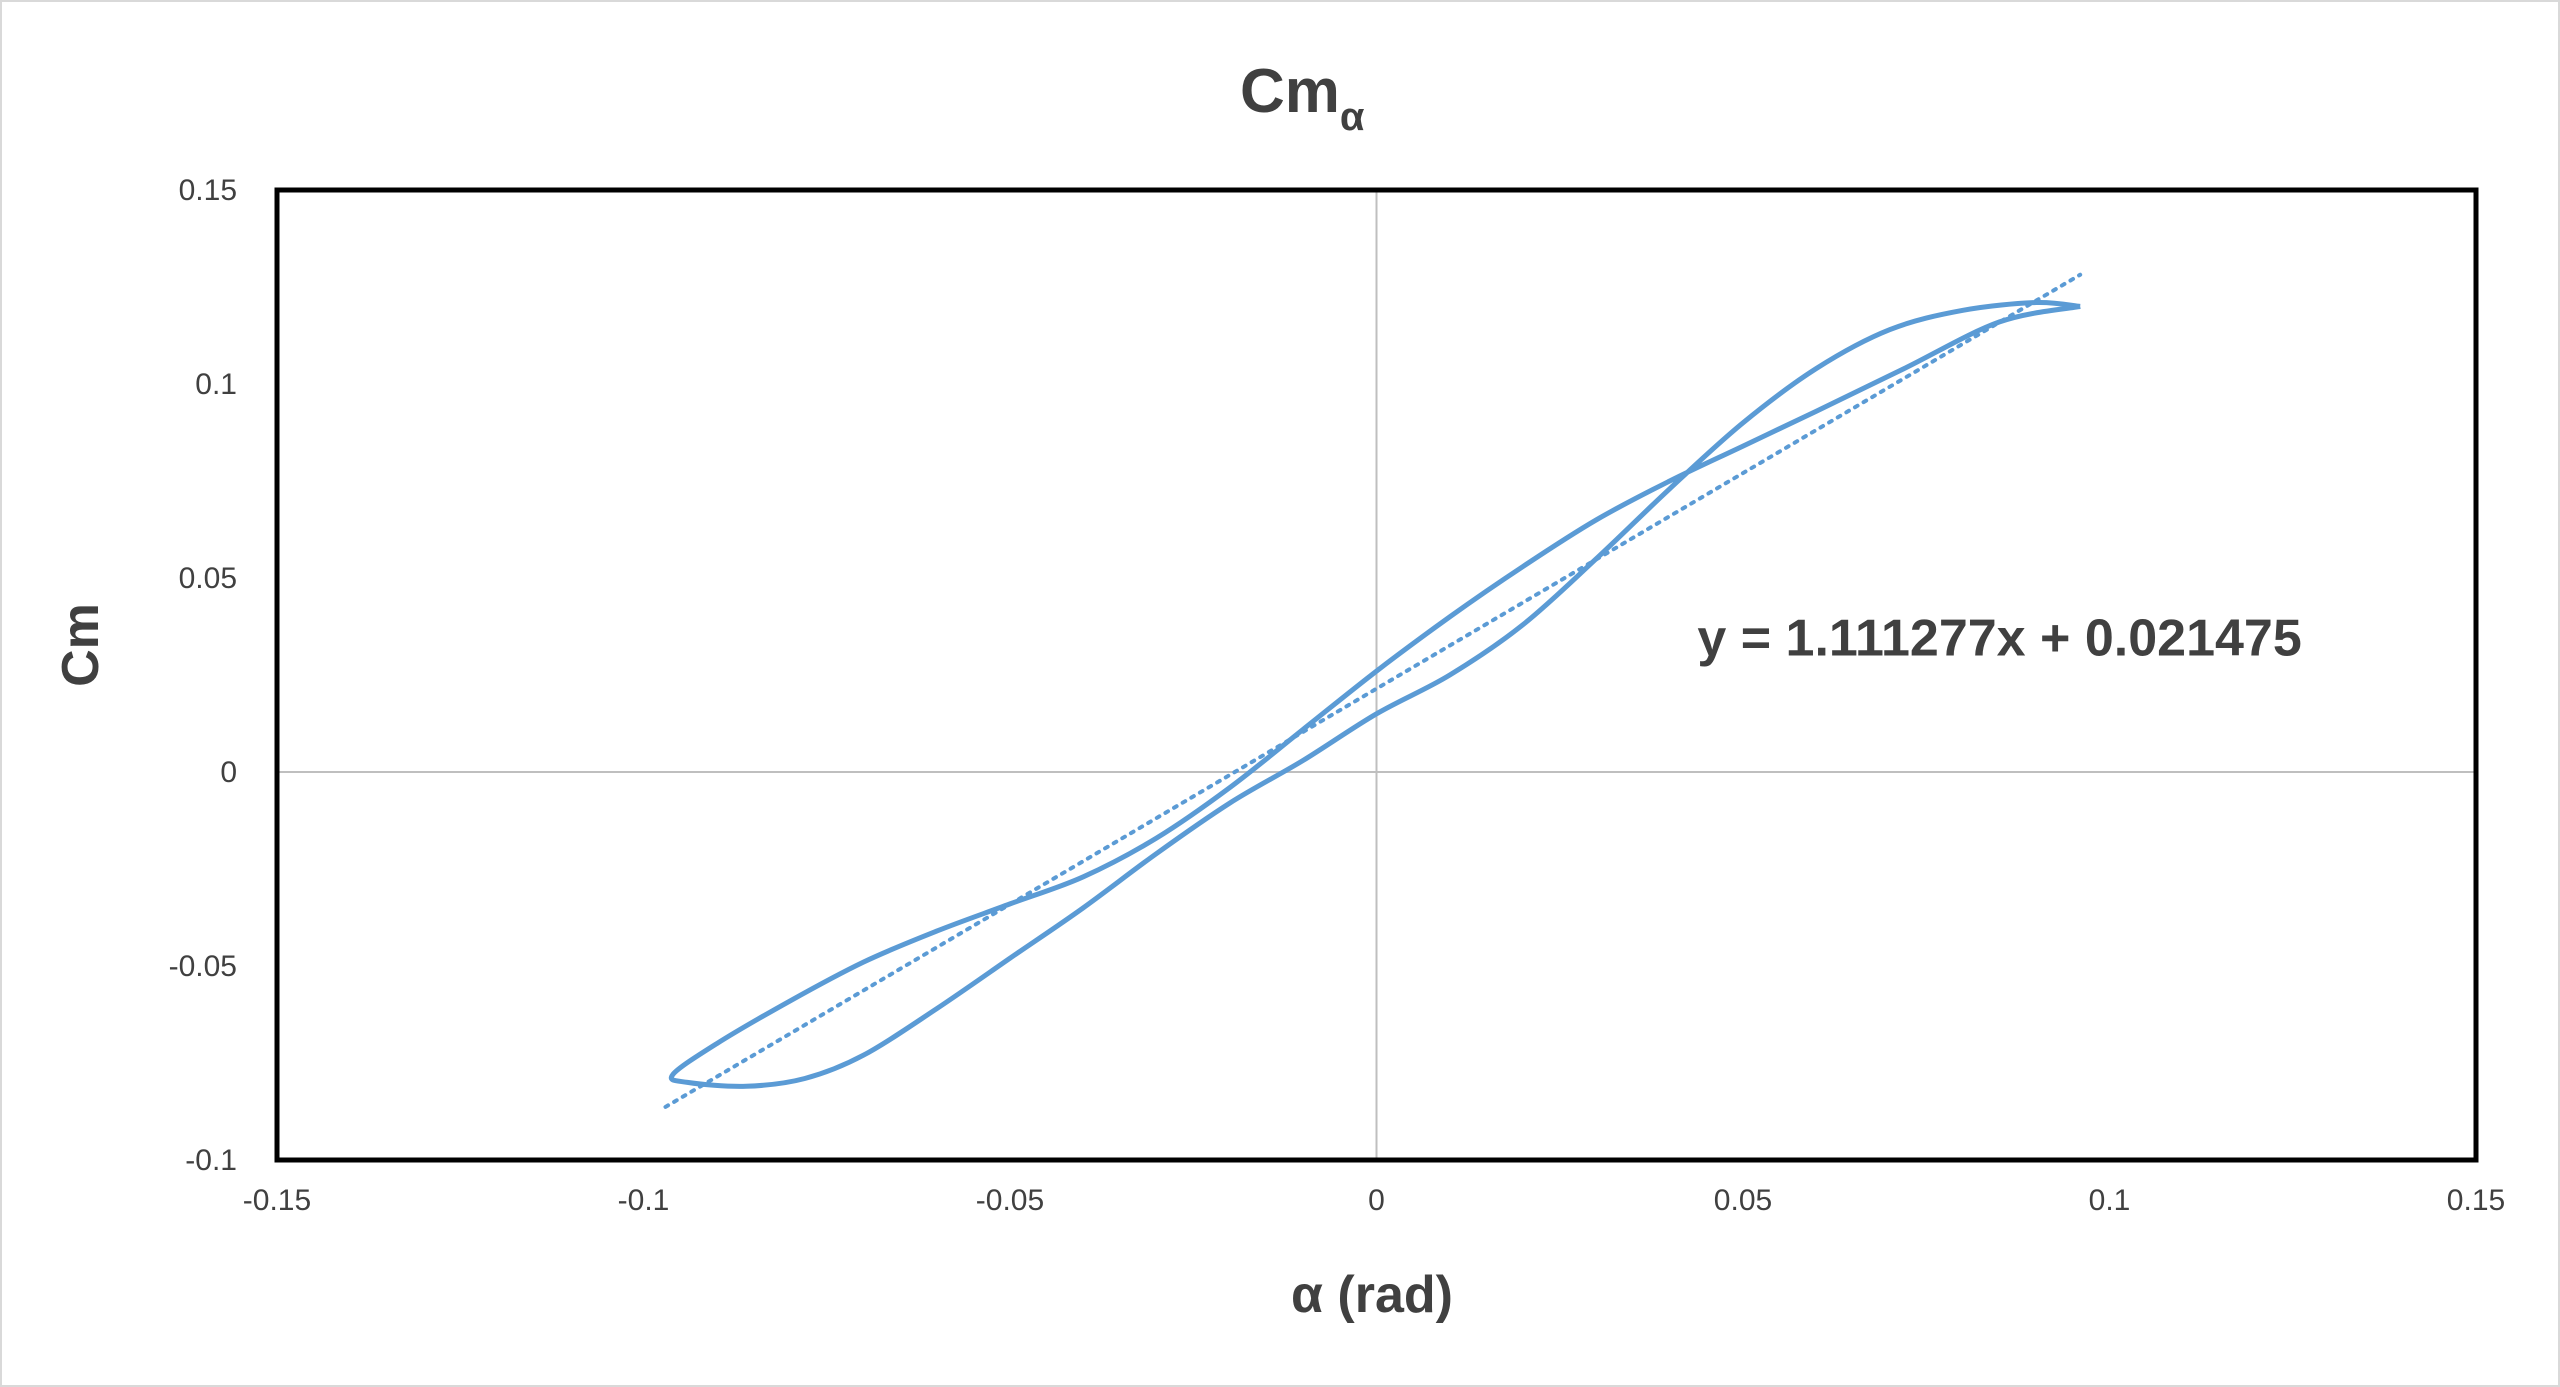  I want to click on y-tick-label: -0.05, so click(203, 966).